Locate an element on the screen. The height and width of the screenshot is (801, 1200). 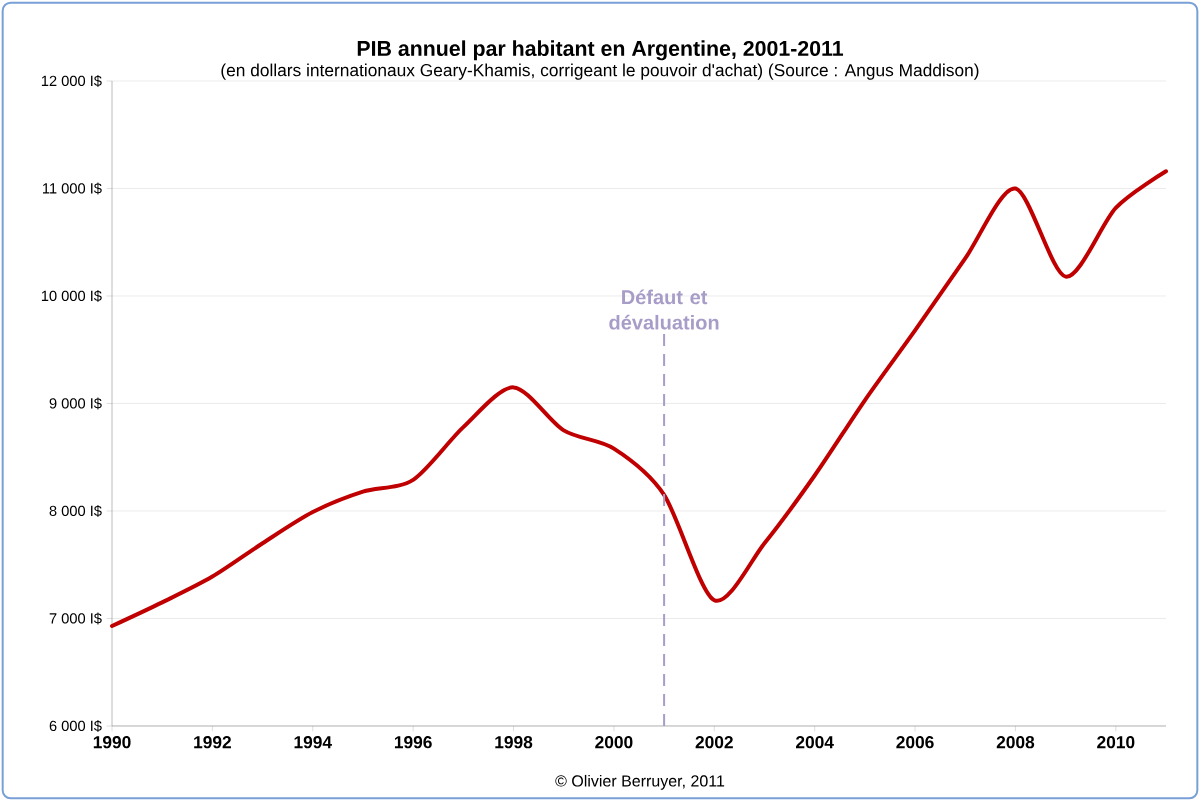
x-tick-label: 2004 is located at coordinates (815, 742).